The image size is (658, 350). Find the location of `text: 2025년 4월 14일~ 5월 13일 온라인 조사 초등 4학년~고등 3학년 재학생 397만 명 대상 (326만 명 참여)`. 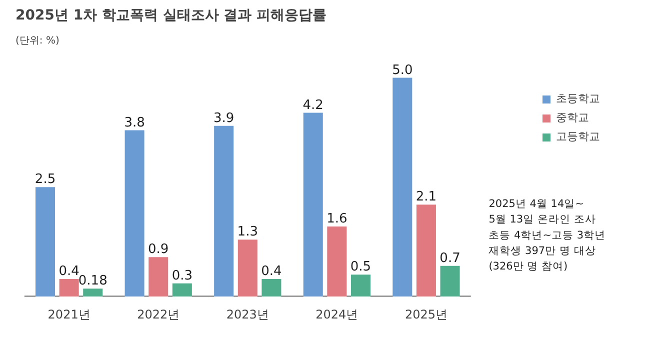

text: 2025년 4월 14일~ 5월 13일 온라인 조사 초등 4학년~고등 3학년 재학생 397만 명 대상 (326만 명 참여) is located at coordinates (547, 235).